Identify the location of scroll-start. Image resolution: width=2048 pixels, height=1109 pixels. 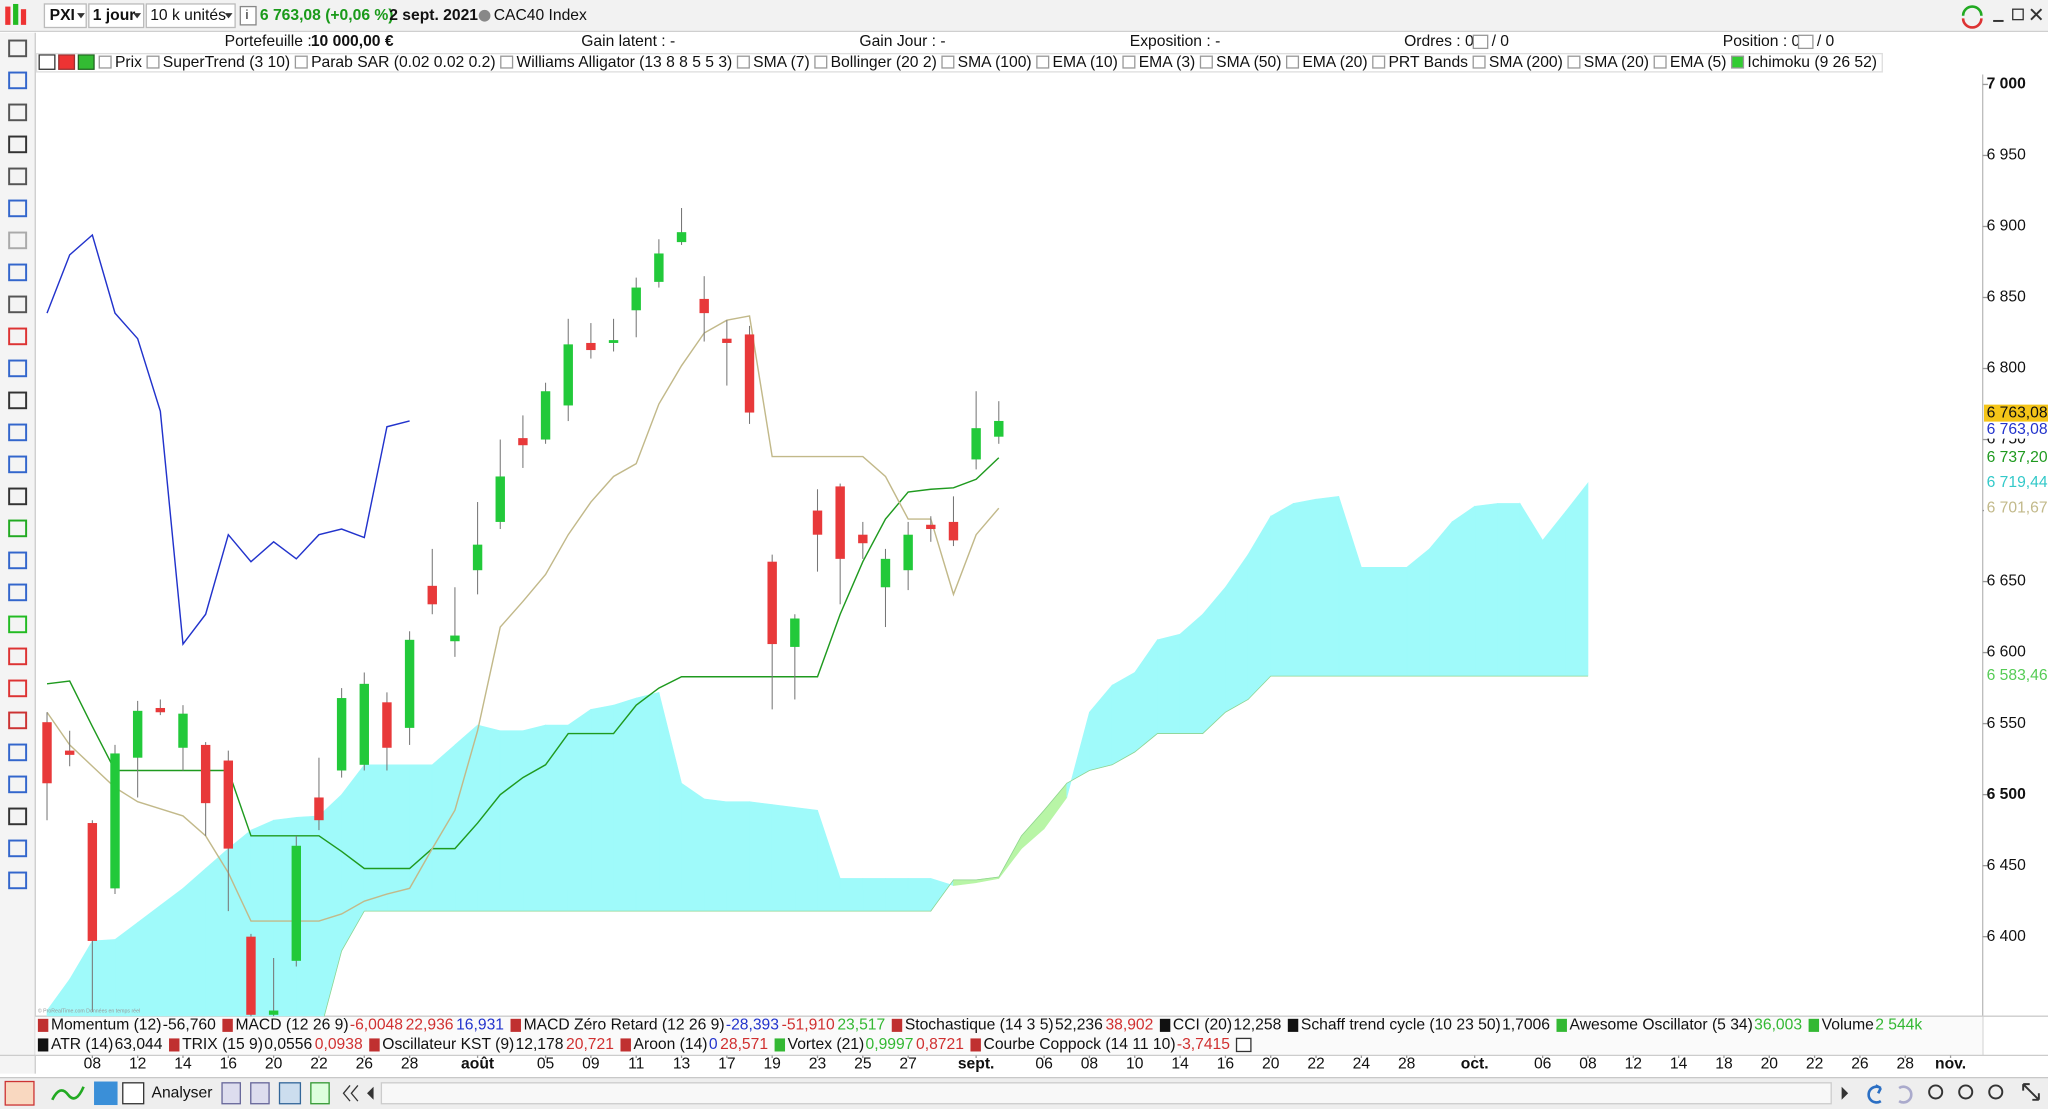
(350, 1093).